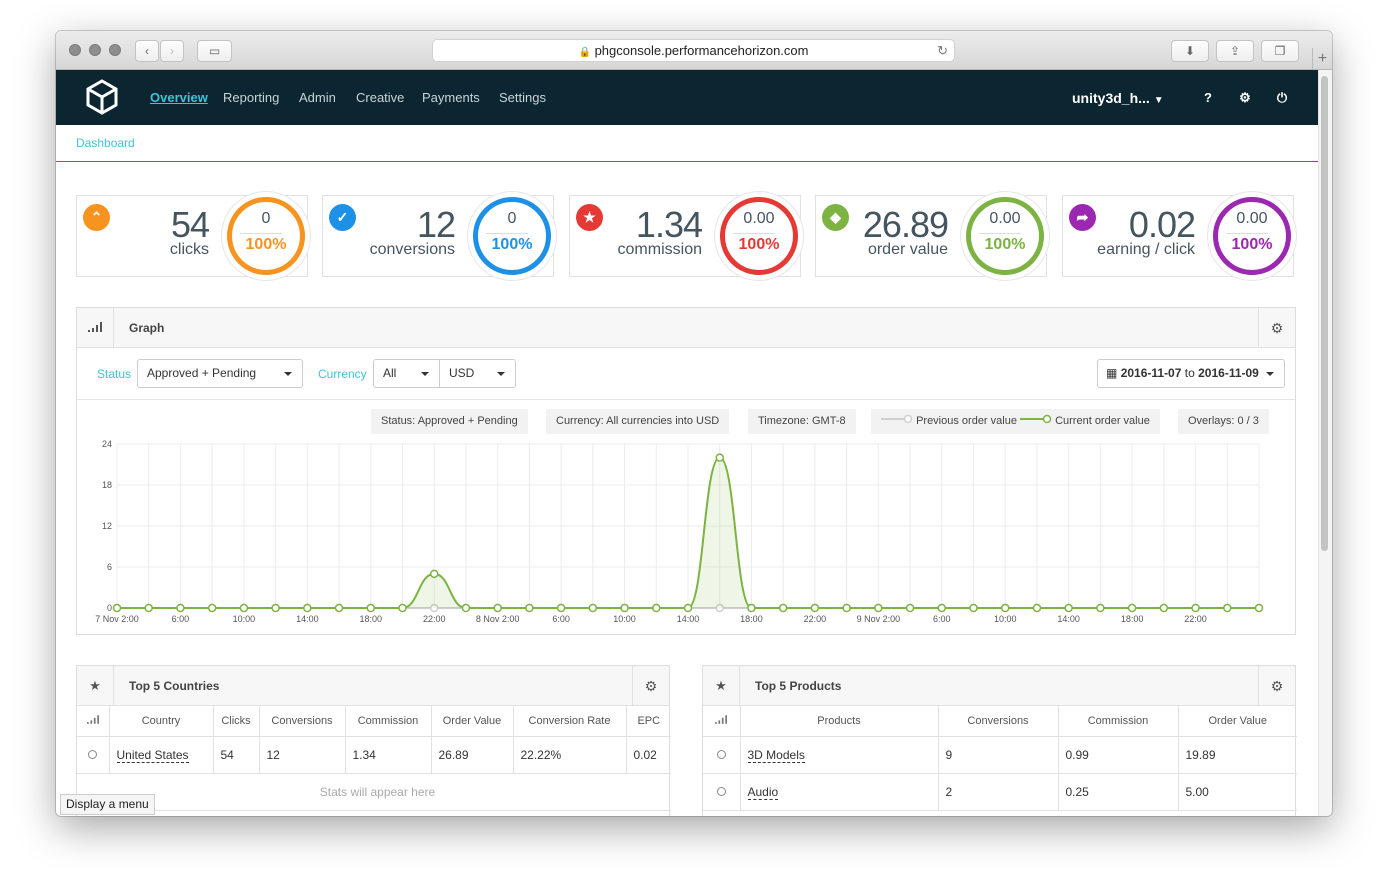 The image size is (1387, 896). What do you see at coordinates (942, 50) in the screenshot?
I see `reload-icon: ↻` at bounding box center [942, 50].